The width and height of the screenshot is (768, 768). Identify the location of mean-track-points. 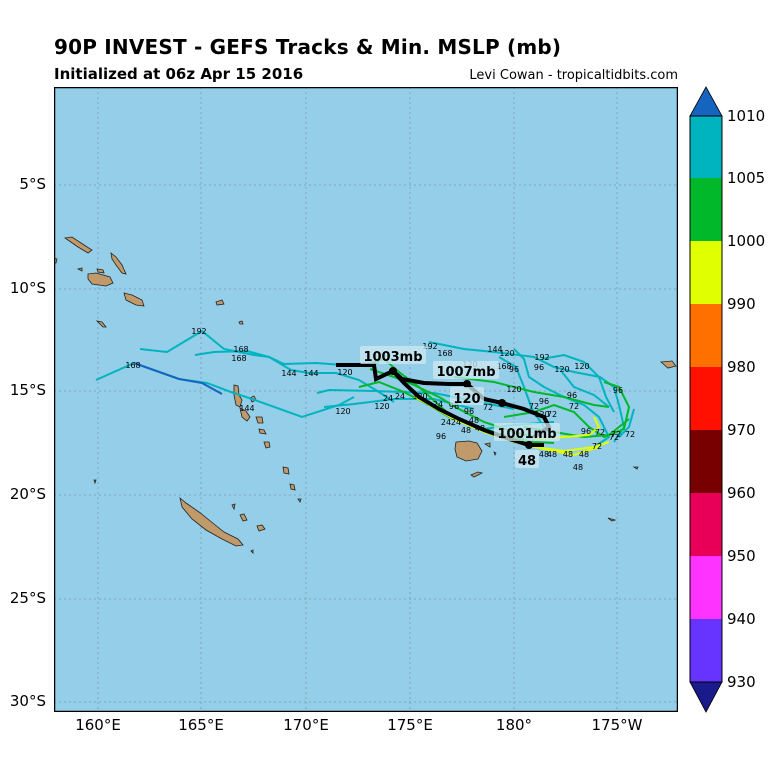
(461, 408).